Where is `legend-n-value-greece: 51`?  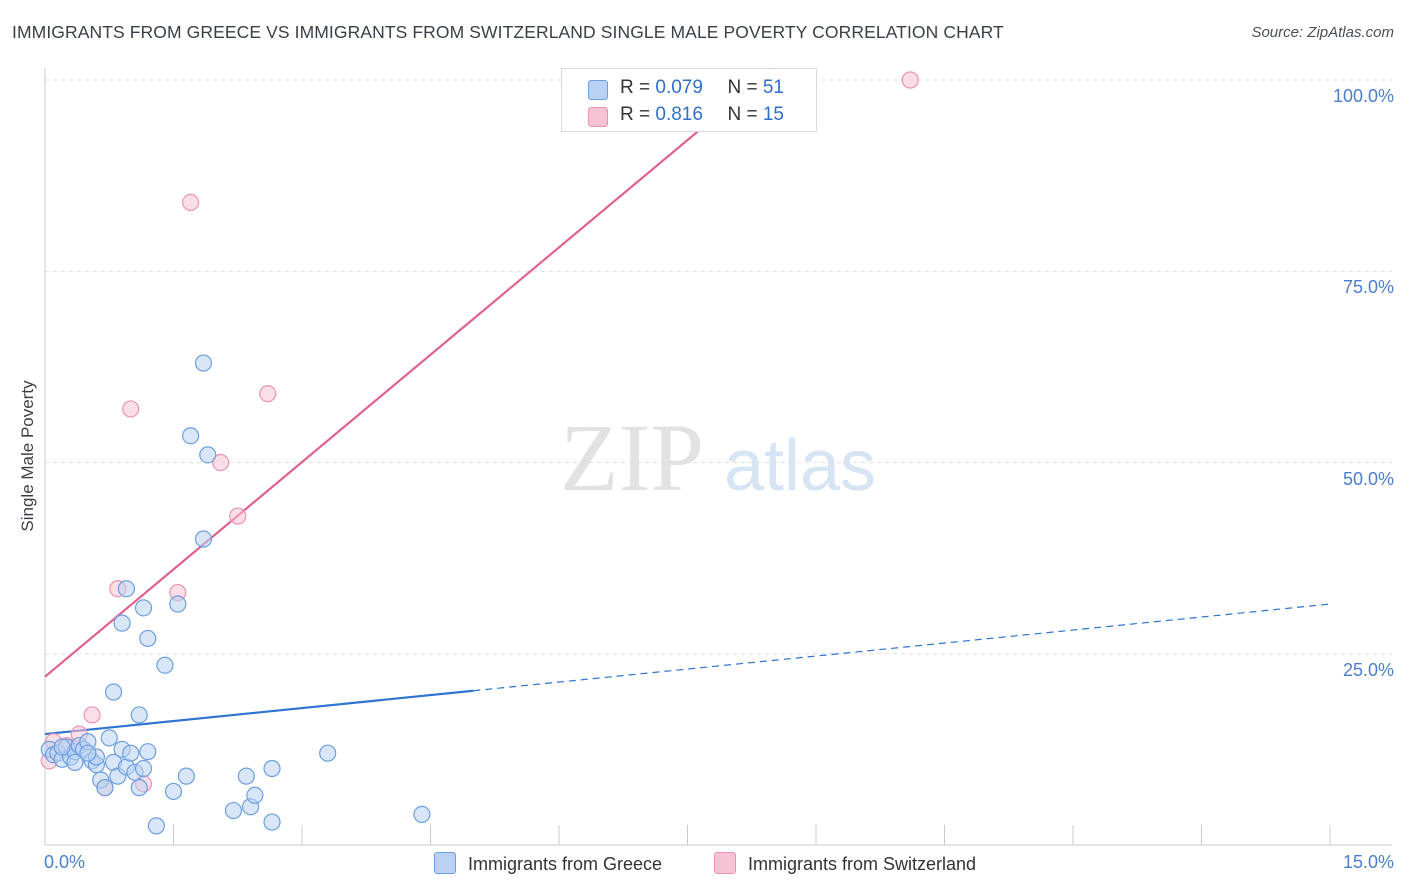 legend-n-value-greece: 51 is located at coordinates (773, 87).